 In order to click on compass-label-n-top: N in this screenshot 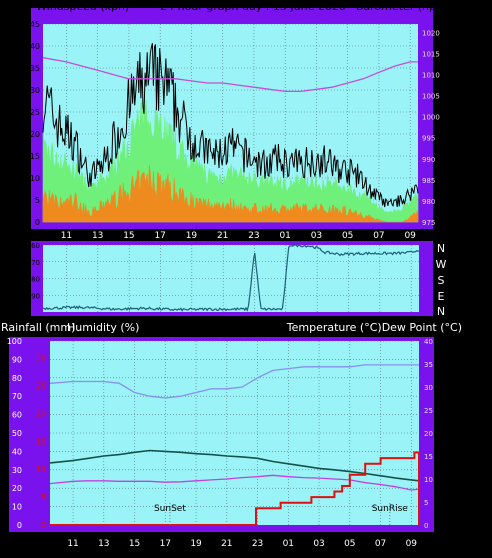, I will do `click(441, 248)`.